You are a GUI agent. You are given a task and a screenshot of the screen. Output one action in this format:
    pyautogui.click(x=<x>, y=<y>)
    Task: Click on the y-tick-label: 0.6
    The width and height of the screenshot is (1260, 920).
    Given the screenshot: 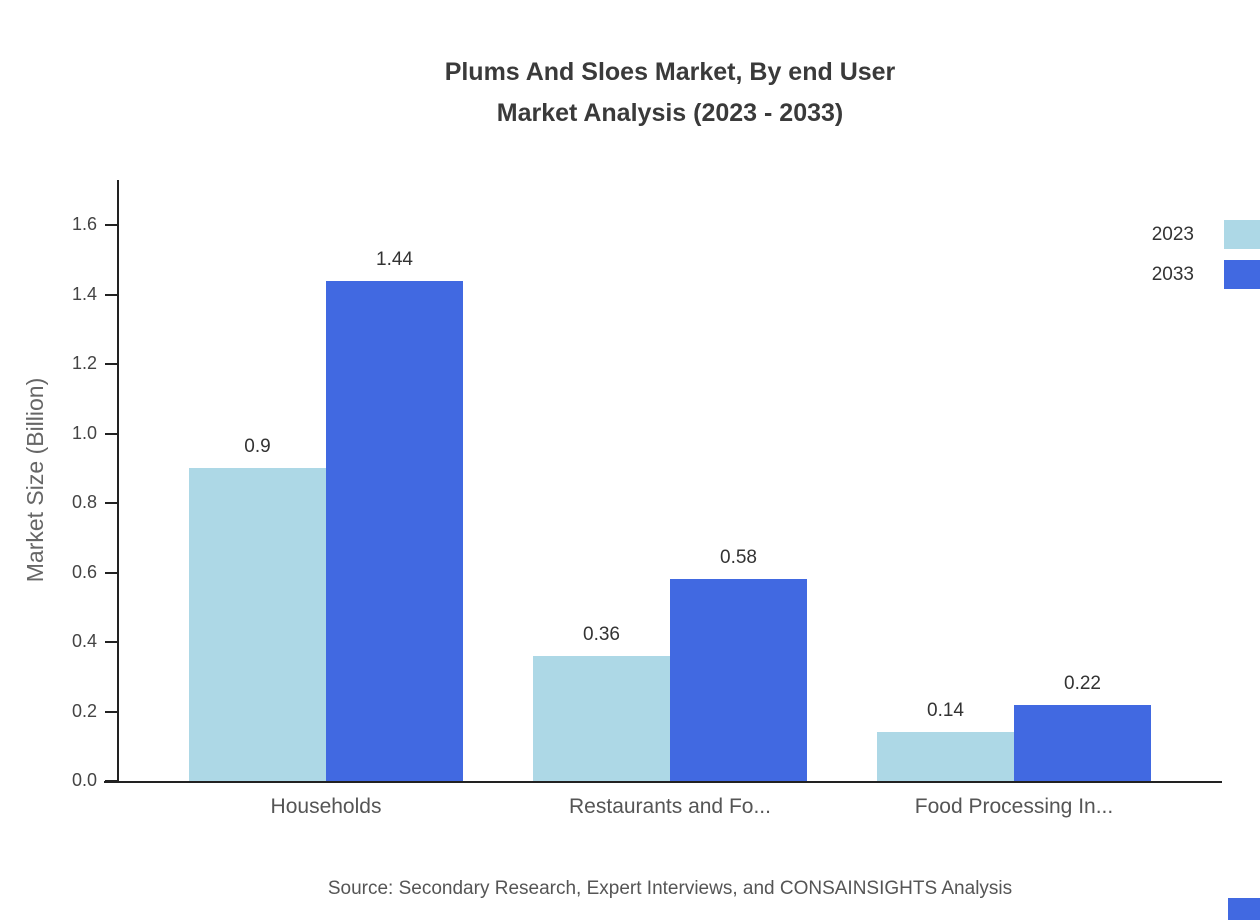 What is the action you would take?
    pyautogui.click(x=84, y=571)
    